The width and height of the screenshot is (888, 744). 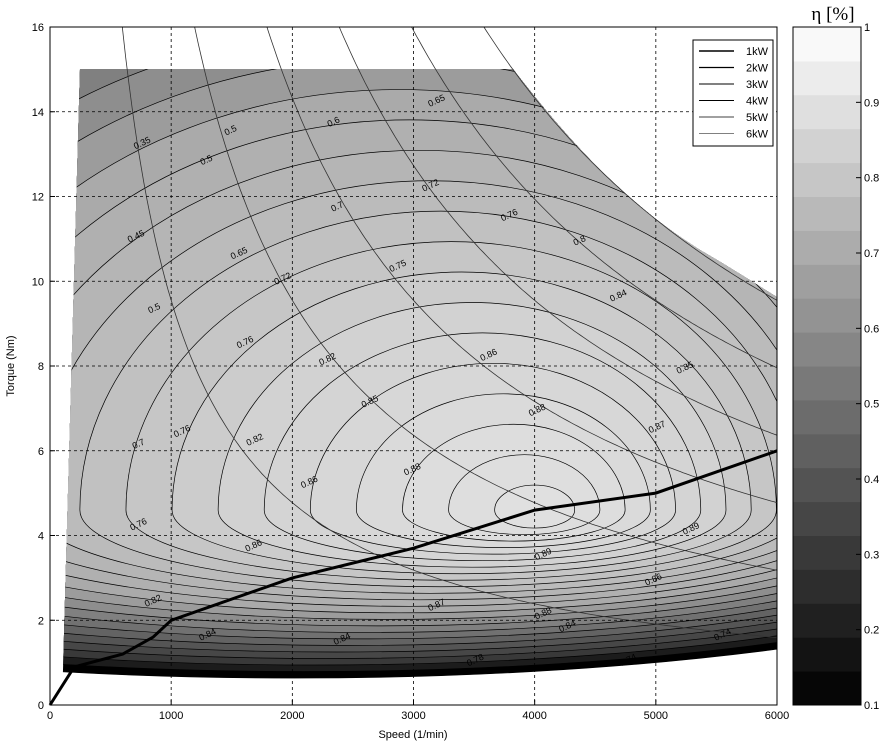 What do you see at coordinates (50, 716) in the screenshot?
I see `x-tick-label: 0` at bounding box center [50, 716].